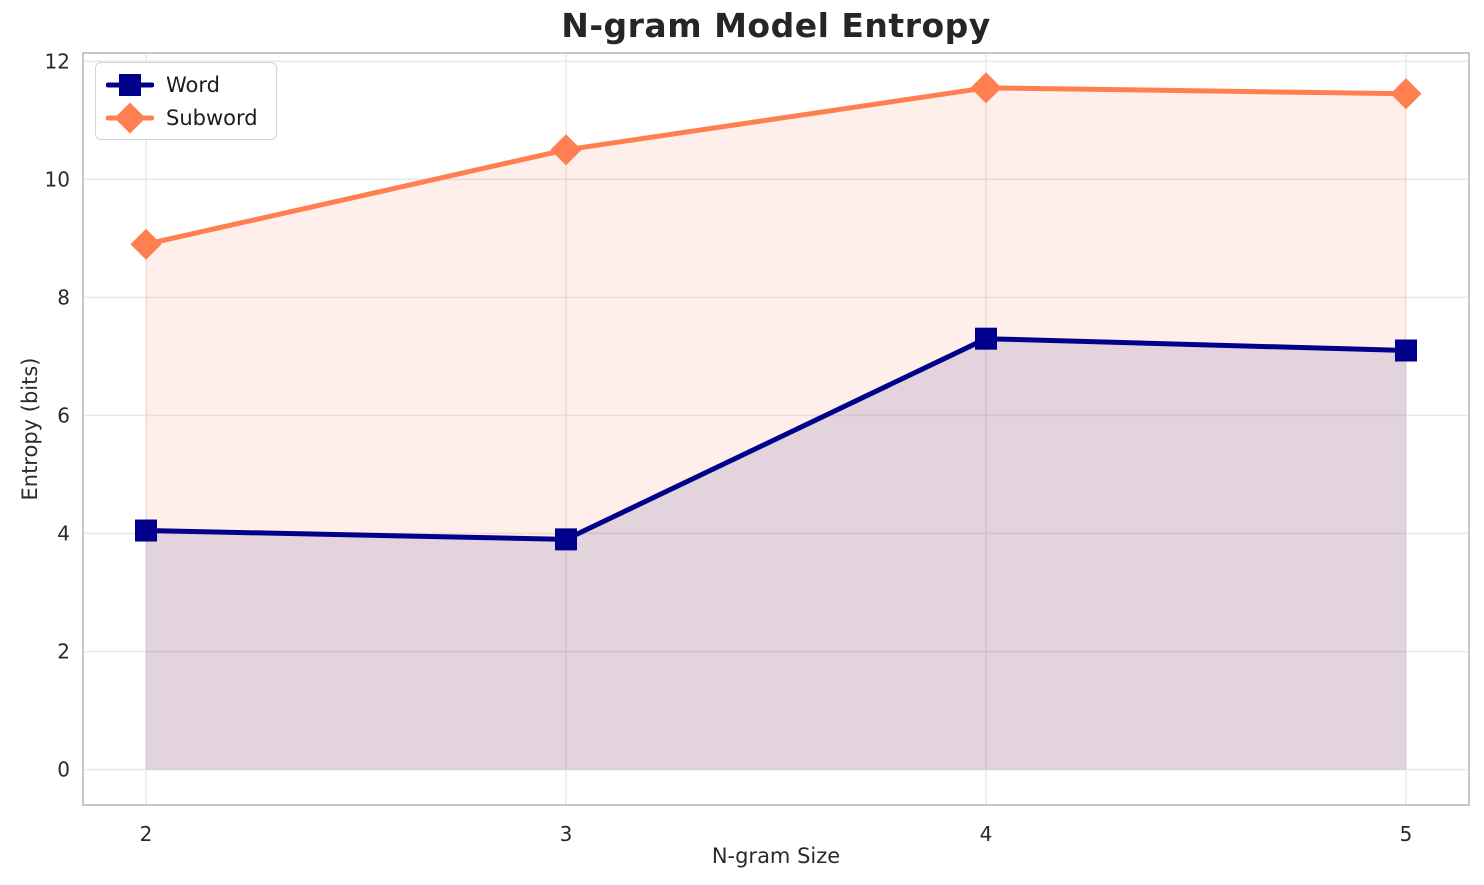  I want to click on y-tick-label: 2, so click(63, 652).